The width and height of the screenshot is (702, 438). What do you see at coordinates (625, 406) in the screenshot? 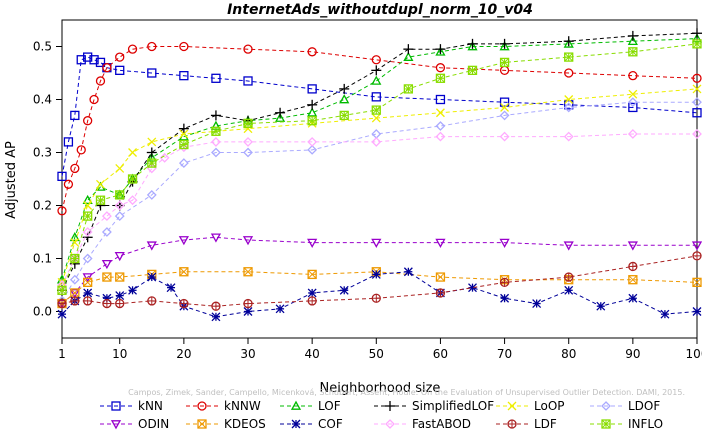
I see `legend-item-ldof: LDOF` at bounding box center [625, 406].